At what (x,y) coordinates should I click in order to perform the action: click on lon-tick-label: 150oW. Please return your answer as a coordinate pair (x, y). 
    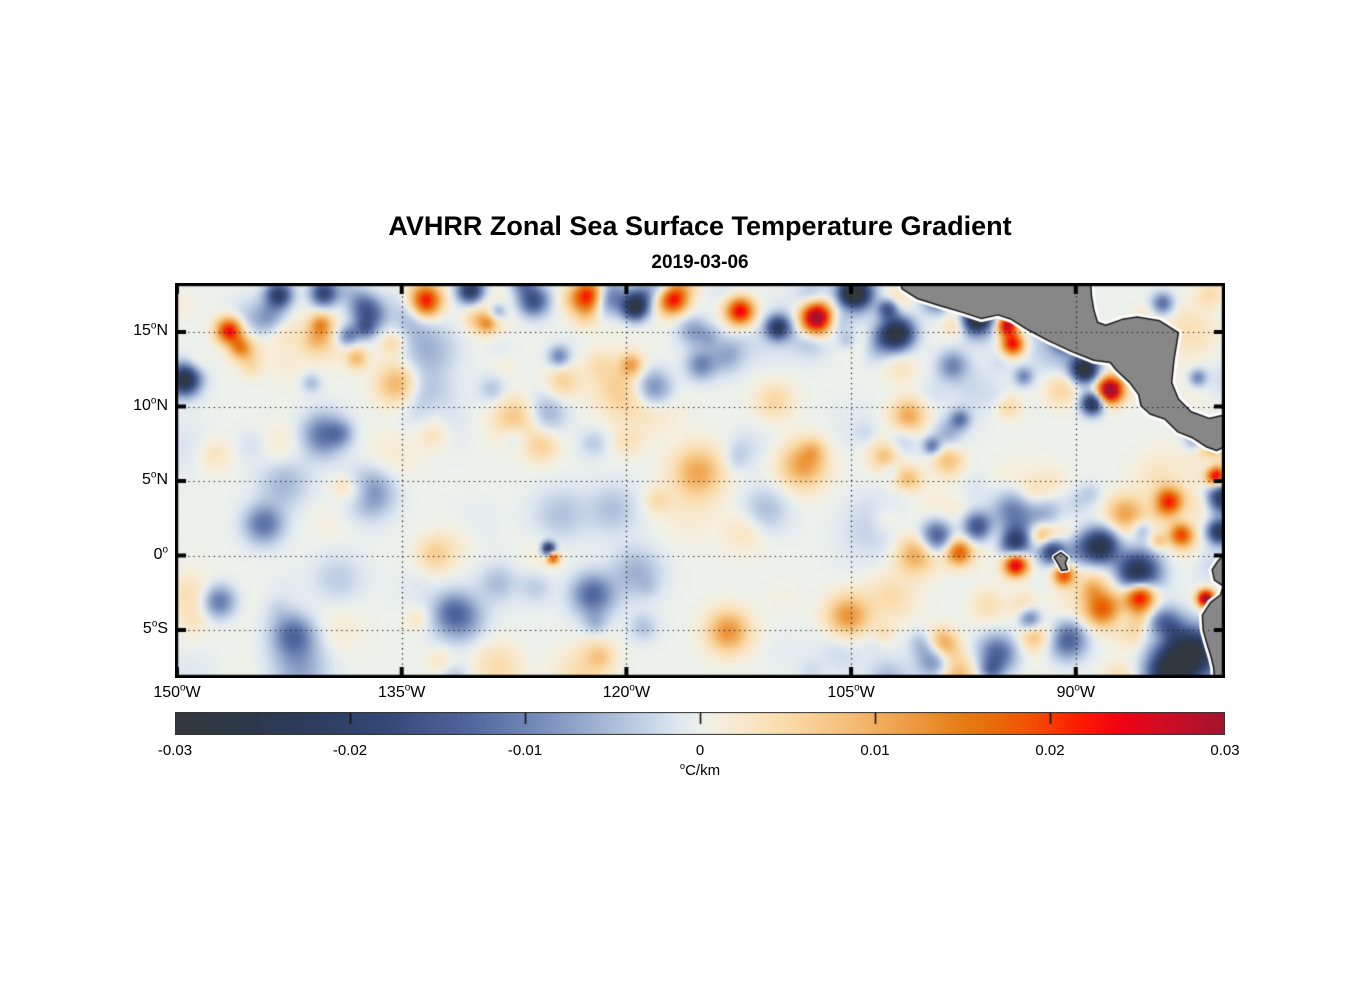
    Looking at the image, I should click on (177, 692).